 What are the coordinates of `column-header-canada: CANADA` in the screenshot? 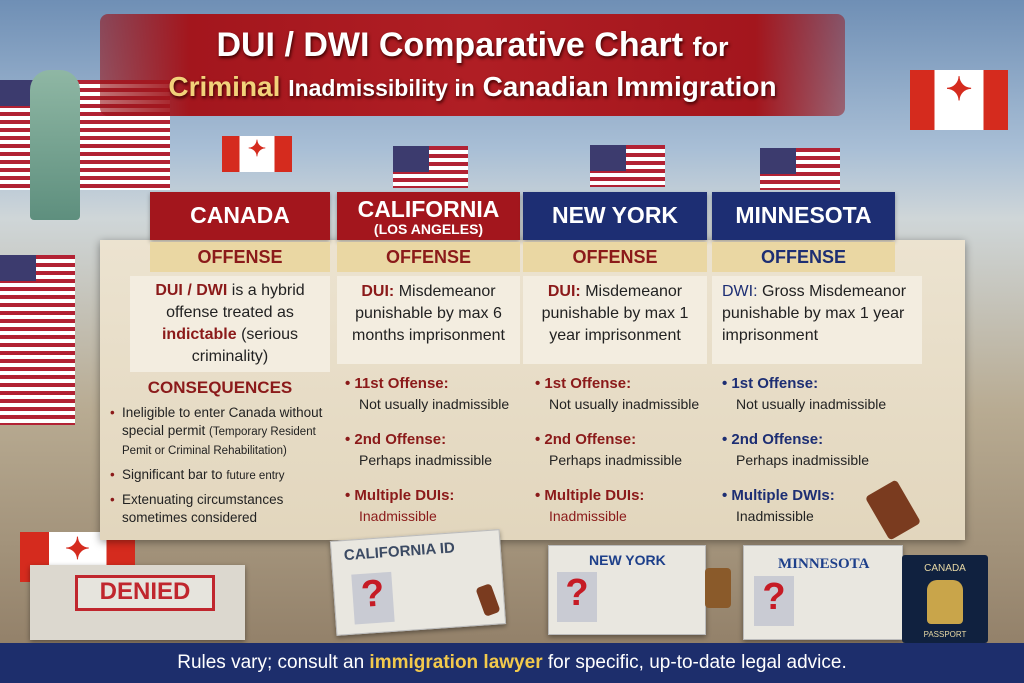 It's located at (240, 216).